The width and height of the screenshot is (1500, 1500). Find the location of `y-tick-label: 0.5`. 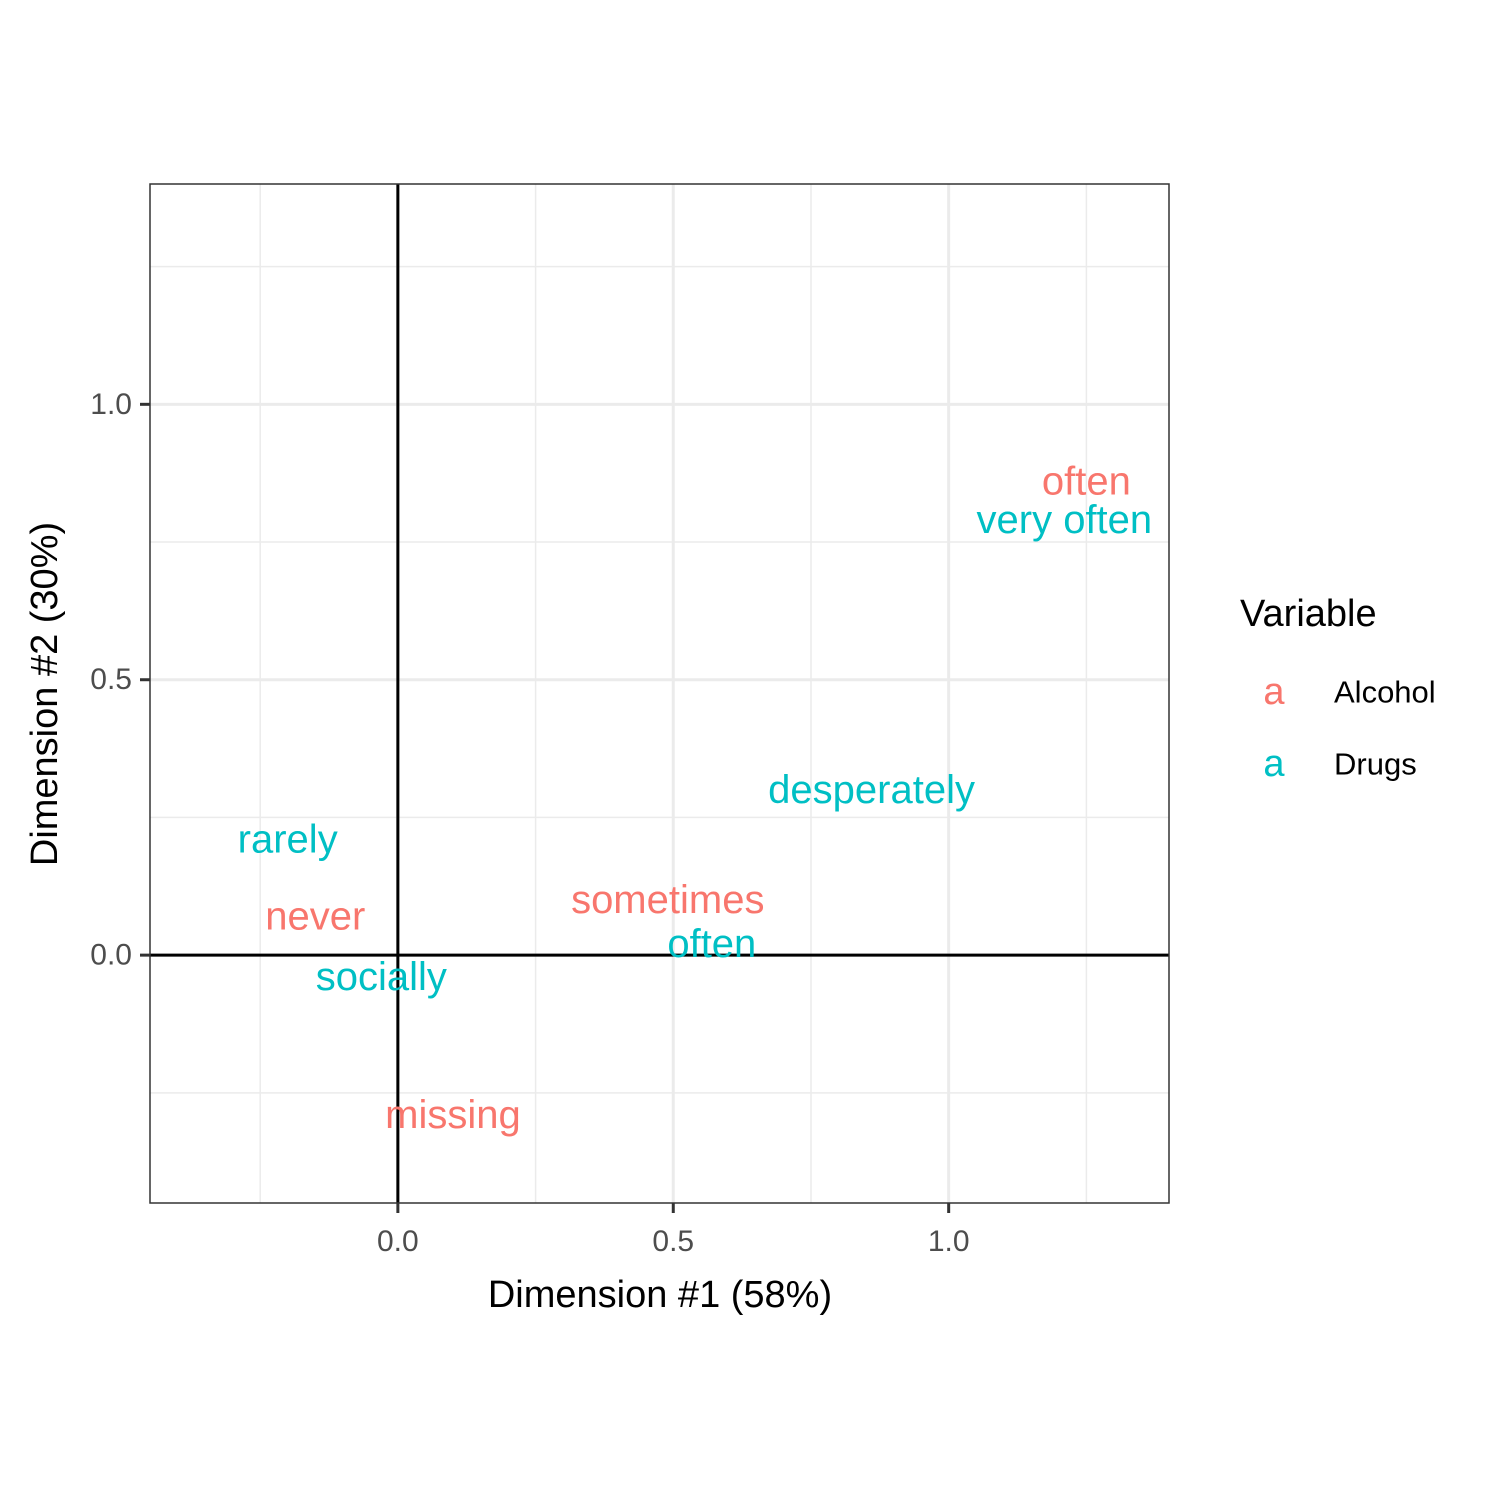

y-tick-label: 0.5 is located at coordinates (111, 679).